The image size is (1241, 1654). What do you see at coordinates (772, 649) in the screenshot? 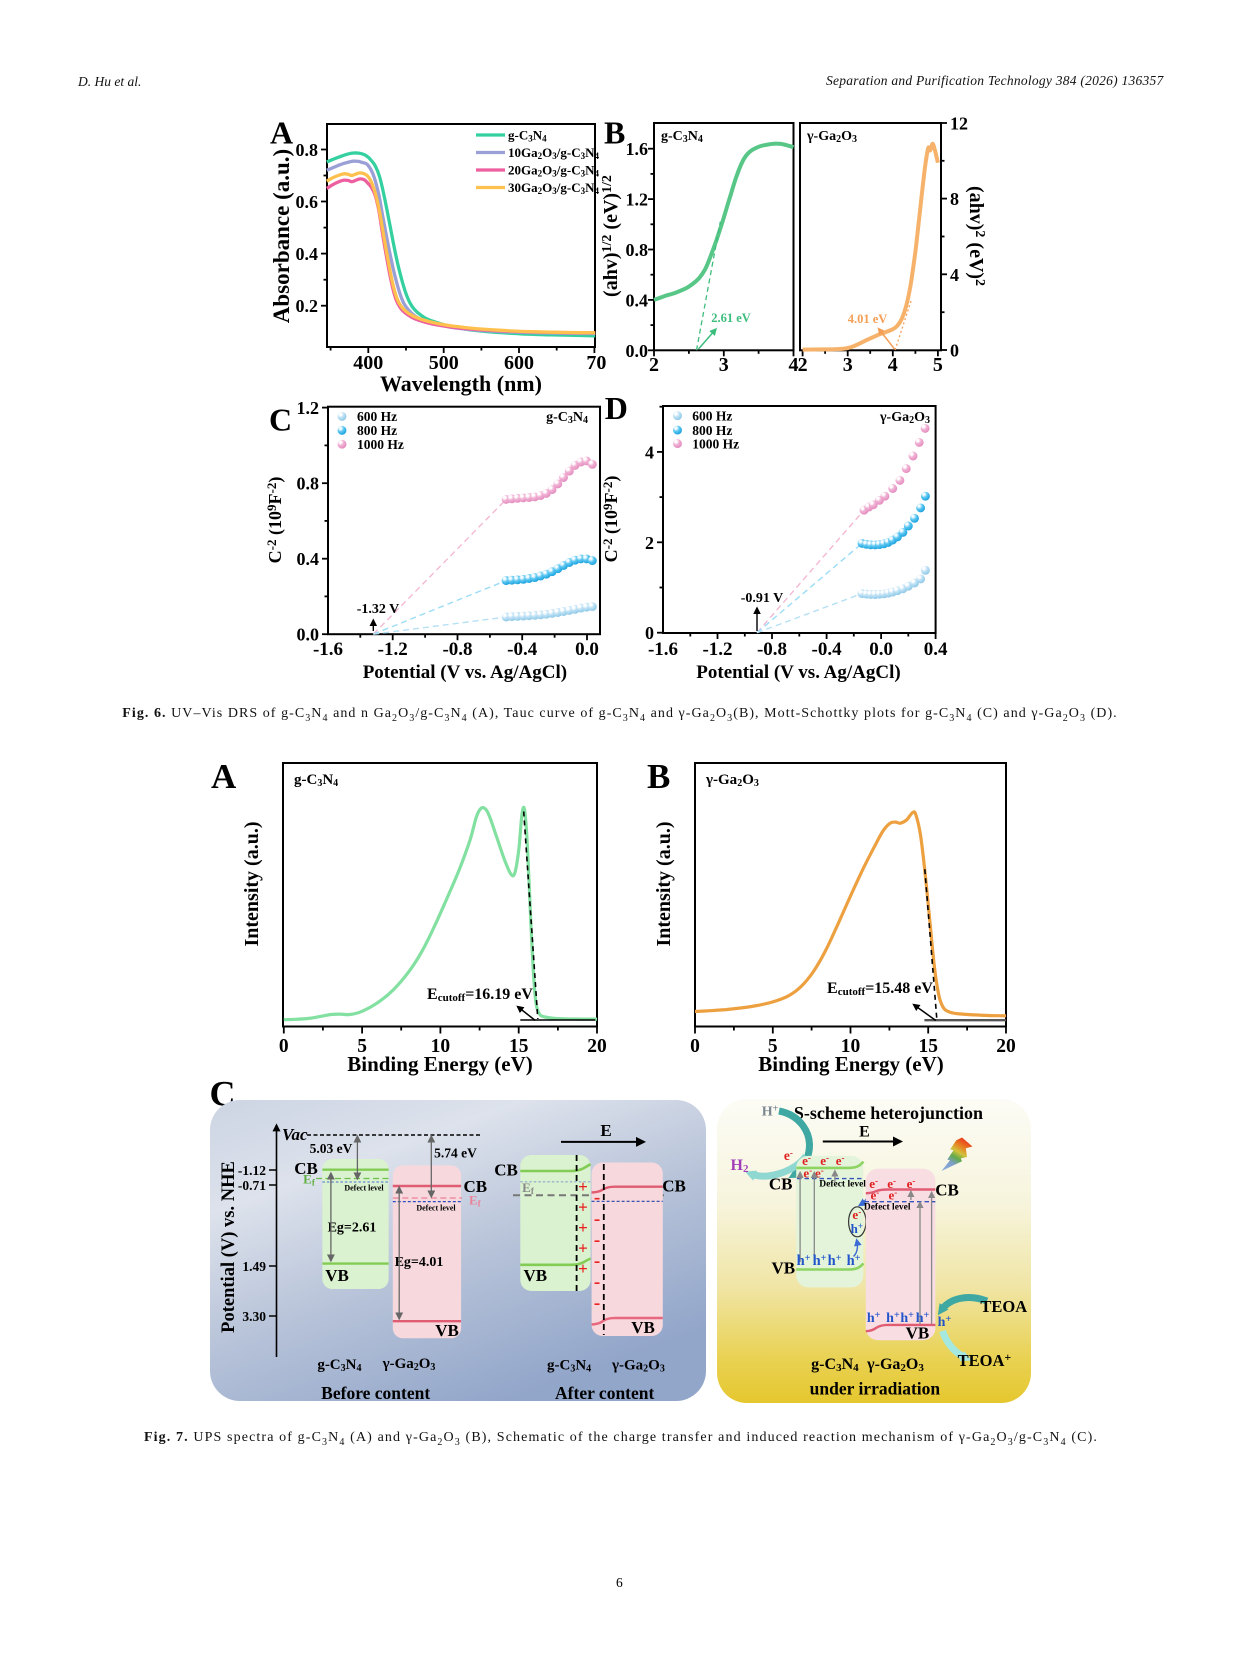
I see `svg-text: -0.8` at bounding box center [772, 649].